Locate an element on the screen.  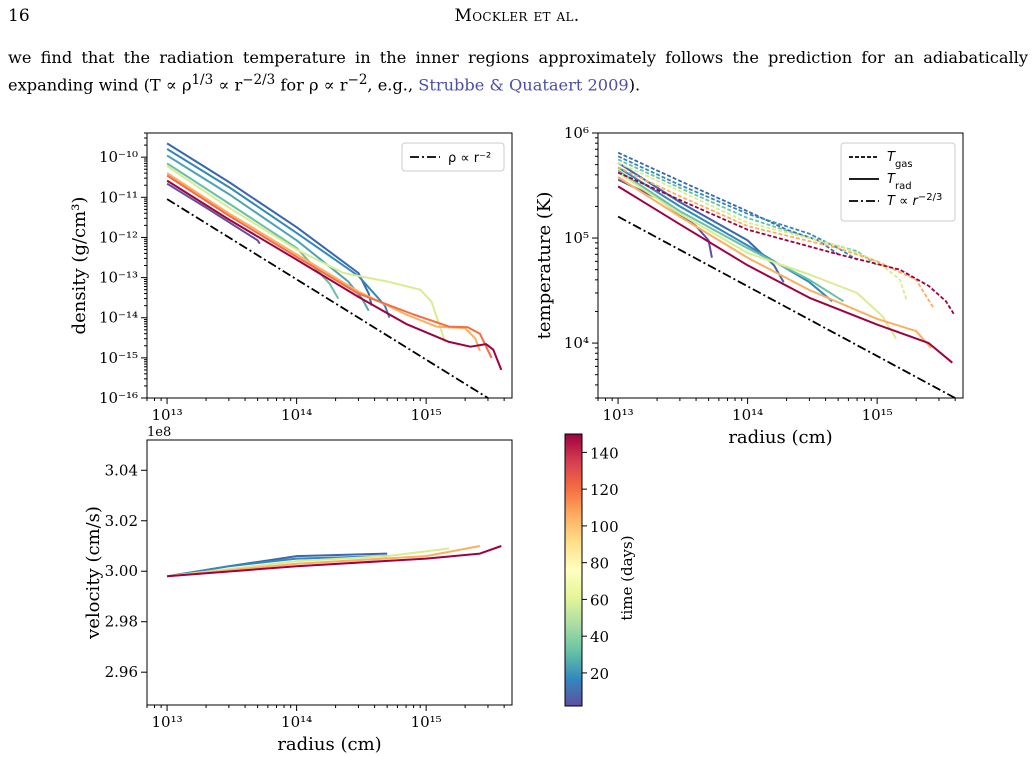
density-legend: ρ ∝ r⁻² is located at coordinates (453, 157).